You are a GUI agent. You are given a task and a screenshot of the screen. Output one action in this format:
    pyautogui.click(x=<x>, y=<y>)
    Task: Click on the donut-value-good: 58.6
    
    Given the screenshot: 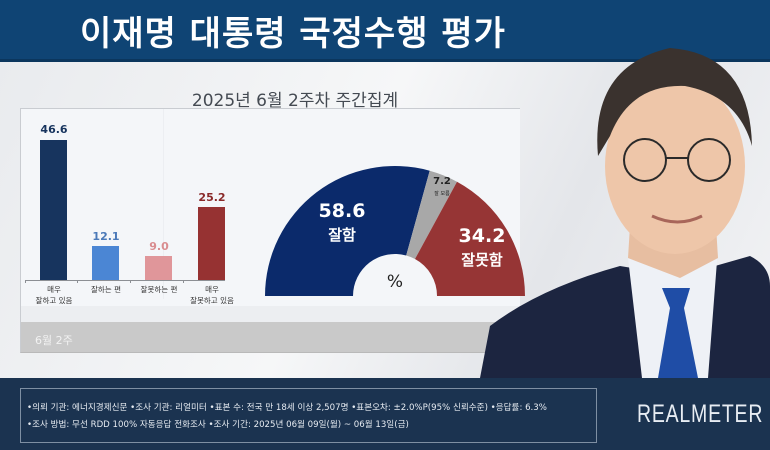 What is the action you would take?
    pyautogui.click(x=342, y=211)
    